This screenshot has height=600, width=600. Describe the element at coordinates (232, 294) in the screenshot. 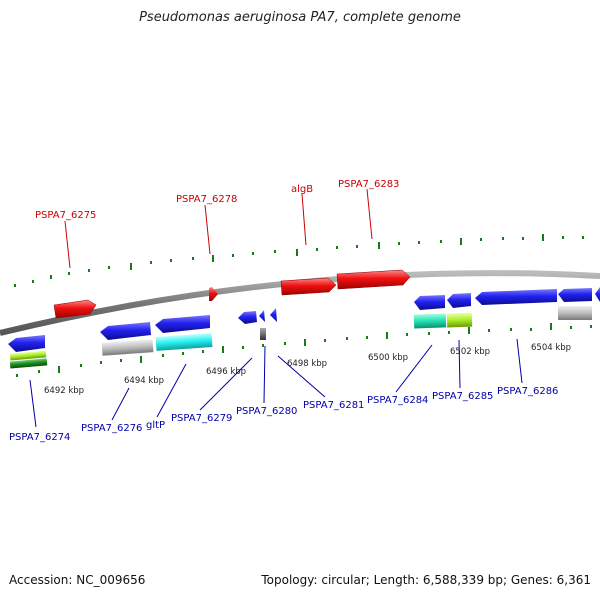

I see `forward-genes` at that location.